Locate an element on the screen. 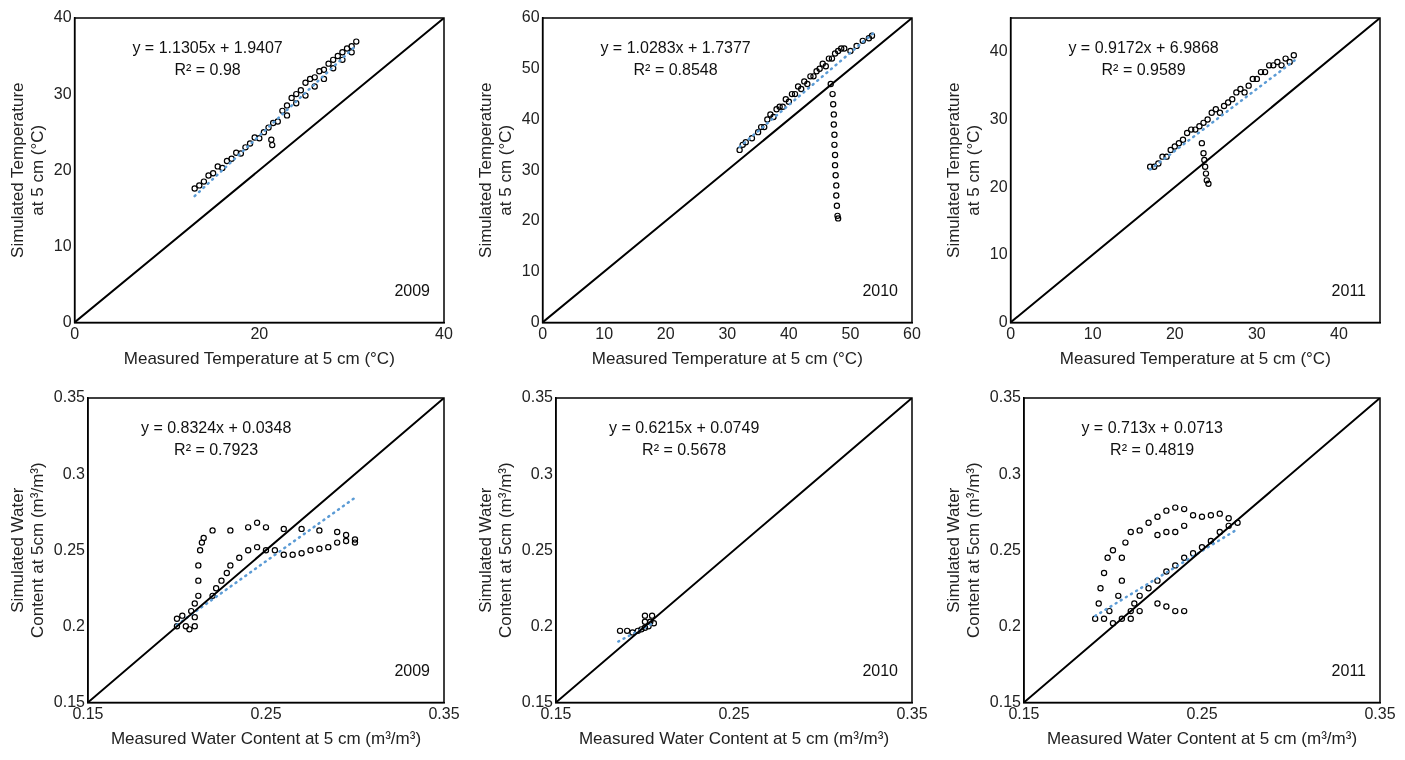 This screenshot has width=1405, height=760. annotation: y = 0.6215x + 0.0749 is located at coordinates (684, 427).